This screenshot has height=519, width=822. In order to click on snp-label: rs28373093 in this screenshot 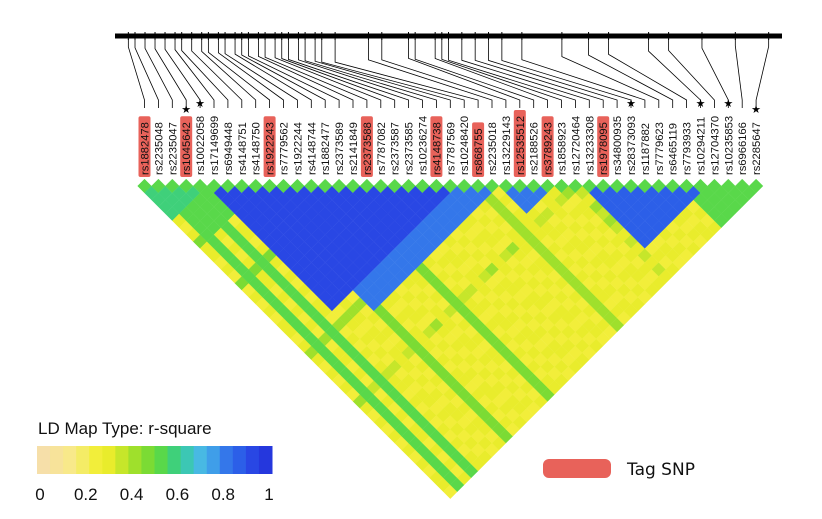, I will do `click(632, 145)`.